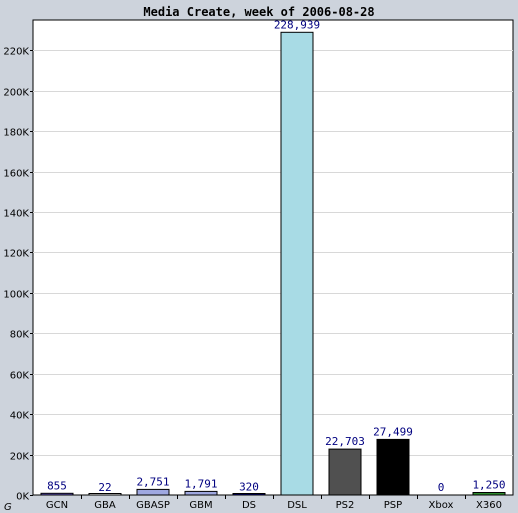 Image resolution: width=518 pixels, height=513 pixels. What do you see at coordinates (297, 263) in the screenshot?
I see `bar-dsl` at bounding box center [297, 263].